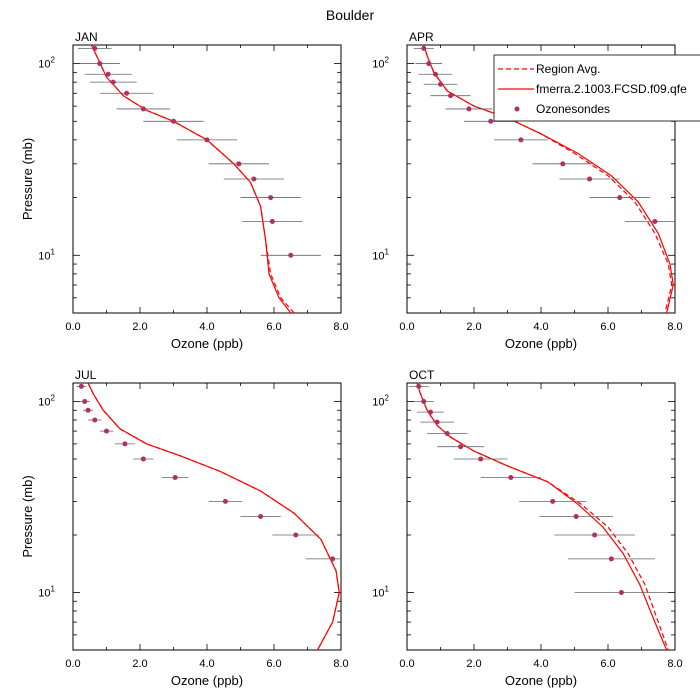 The height and width of the screenshot is (700, 700). I want to click on panel-label: JUL, so click(86, 375).